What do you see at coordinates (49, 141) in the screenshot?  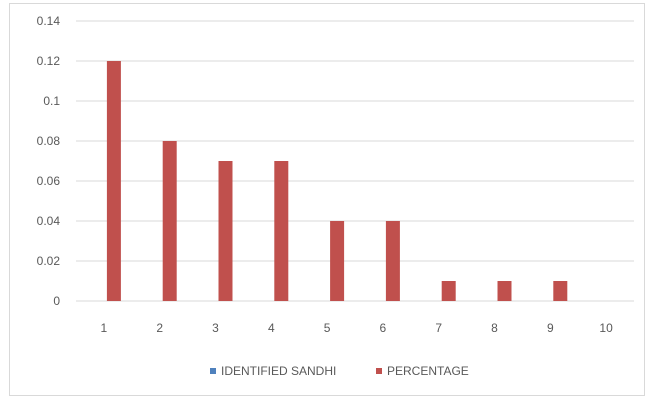 I see `y-tick-label: 0.08` at bounding box center [49, 141].